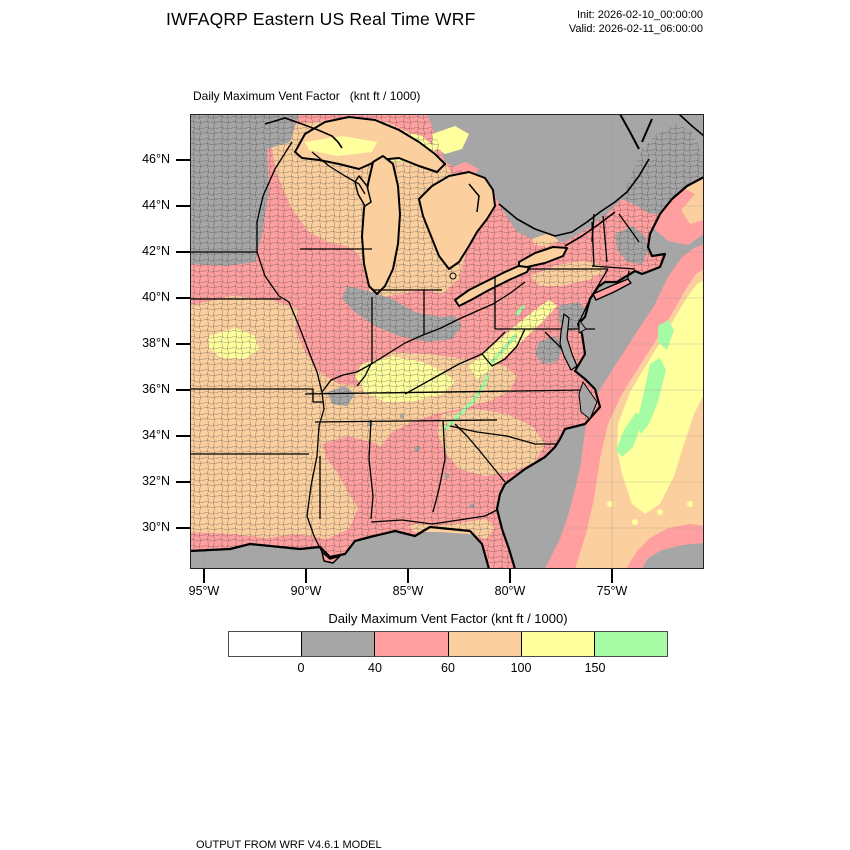 The image size is (850, 850). What do you see at coordinates (510, 591) in the screenshot?
I see `lon-tick-label: 80°W` at bounding box center [510, 591].